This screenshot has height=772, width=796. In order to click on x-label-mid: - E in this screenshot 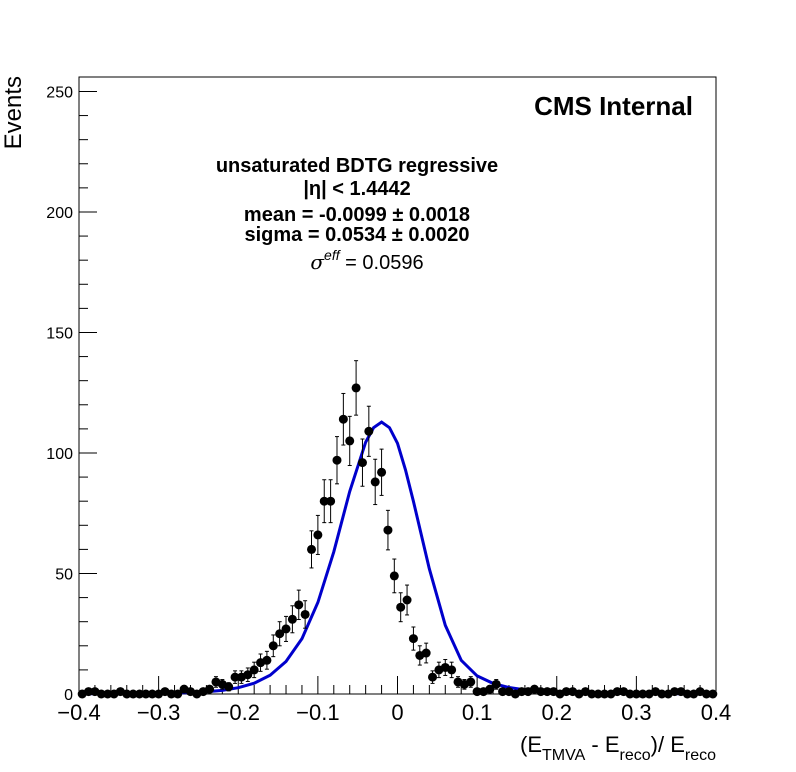, I will do `click(602, 744)`.